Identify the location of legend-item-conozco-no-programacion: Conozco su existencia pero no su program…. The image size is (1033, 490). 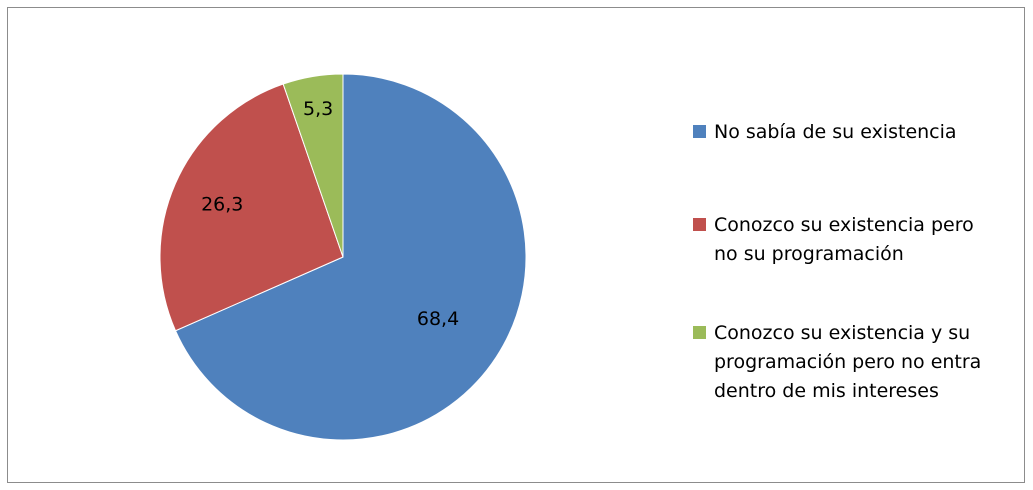
(853, 240).